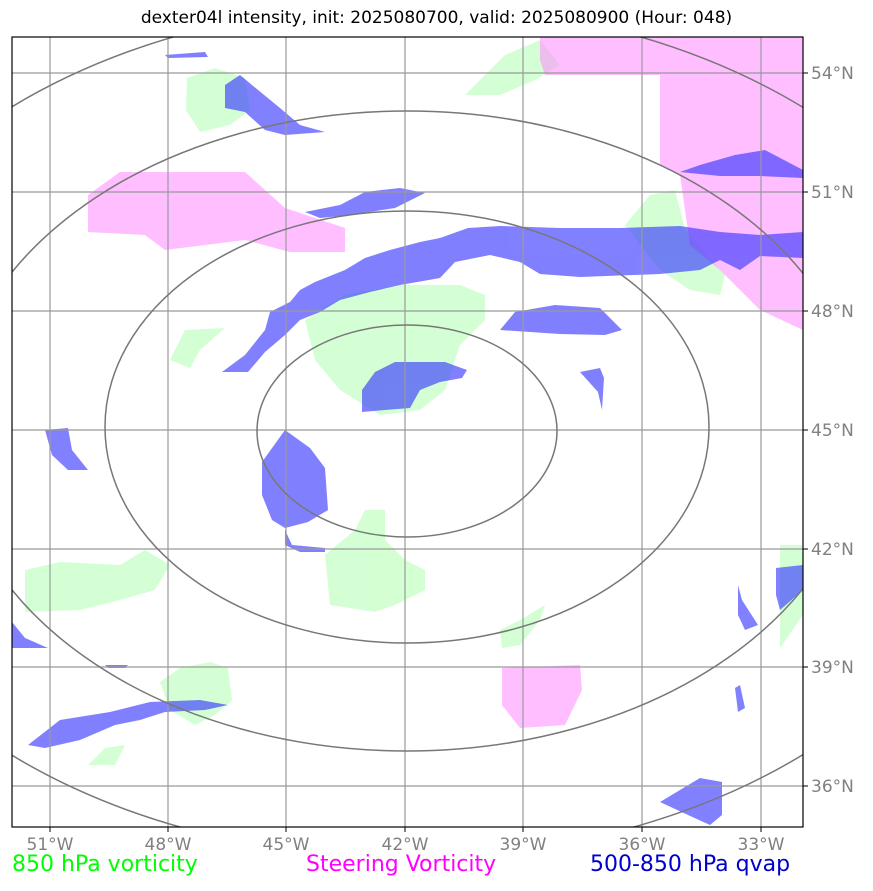 The width and height of the screenshot is (873, 891). I want to click on lon-label: 51°W, so click(50, 845).